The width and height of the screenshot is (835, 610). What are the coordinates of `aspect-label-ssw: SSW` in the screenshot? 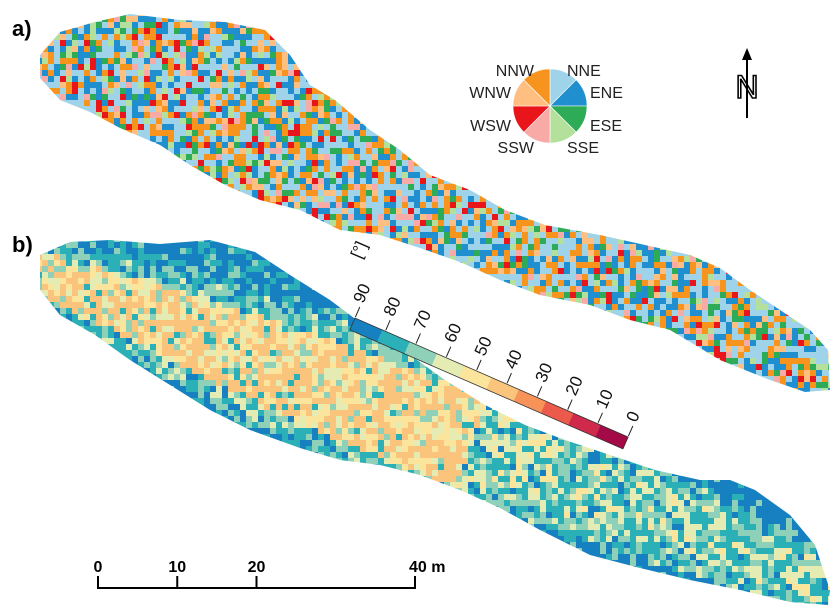 It's located at (516, 148).